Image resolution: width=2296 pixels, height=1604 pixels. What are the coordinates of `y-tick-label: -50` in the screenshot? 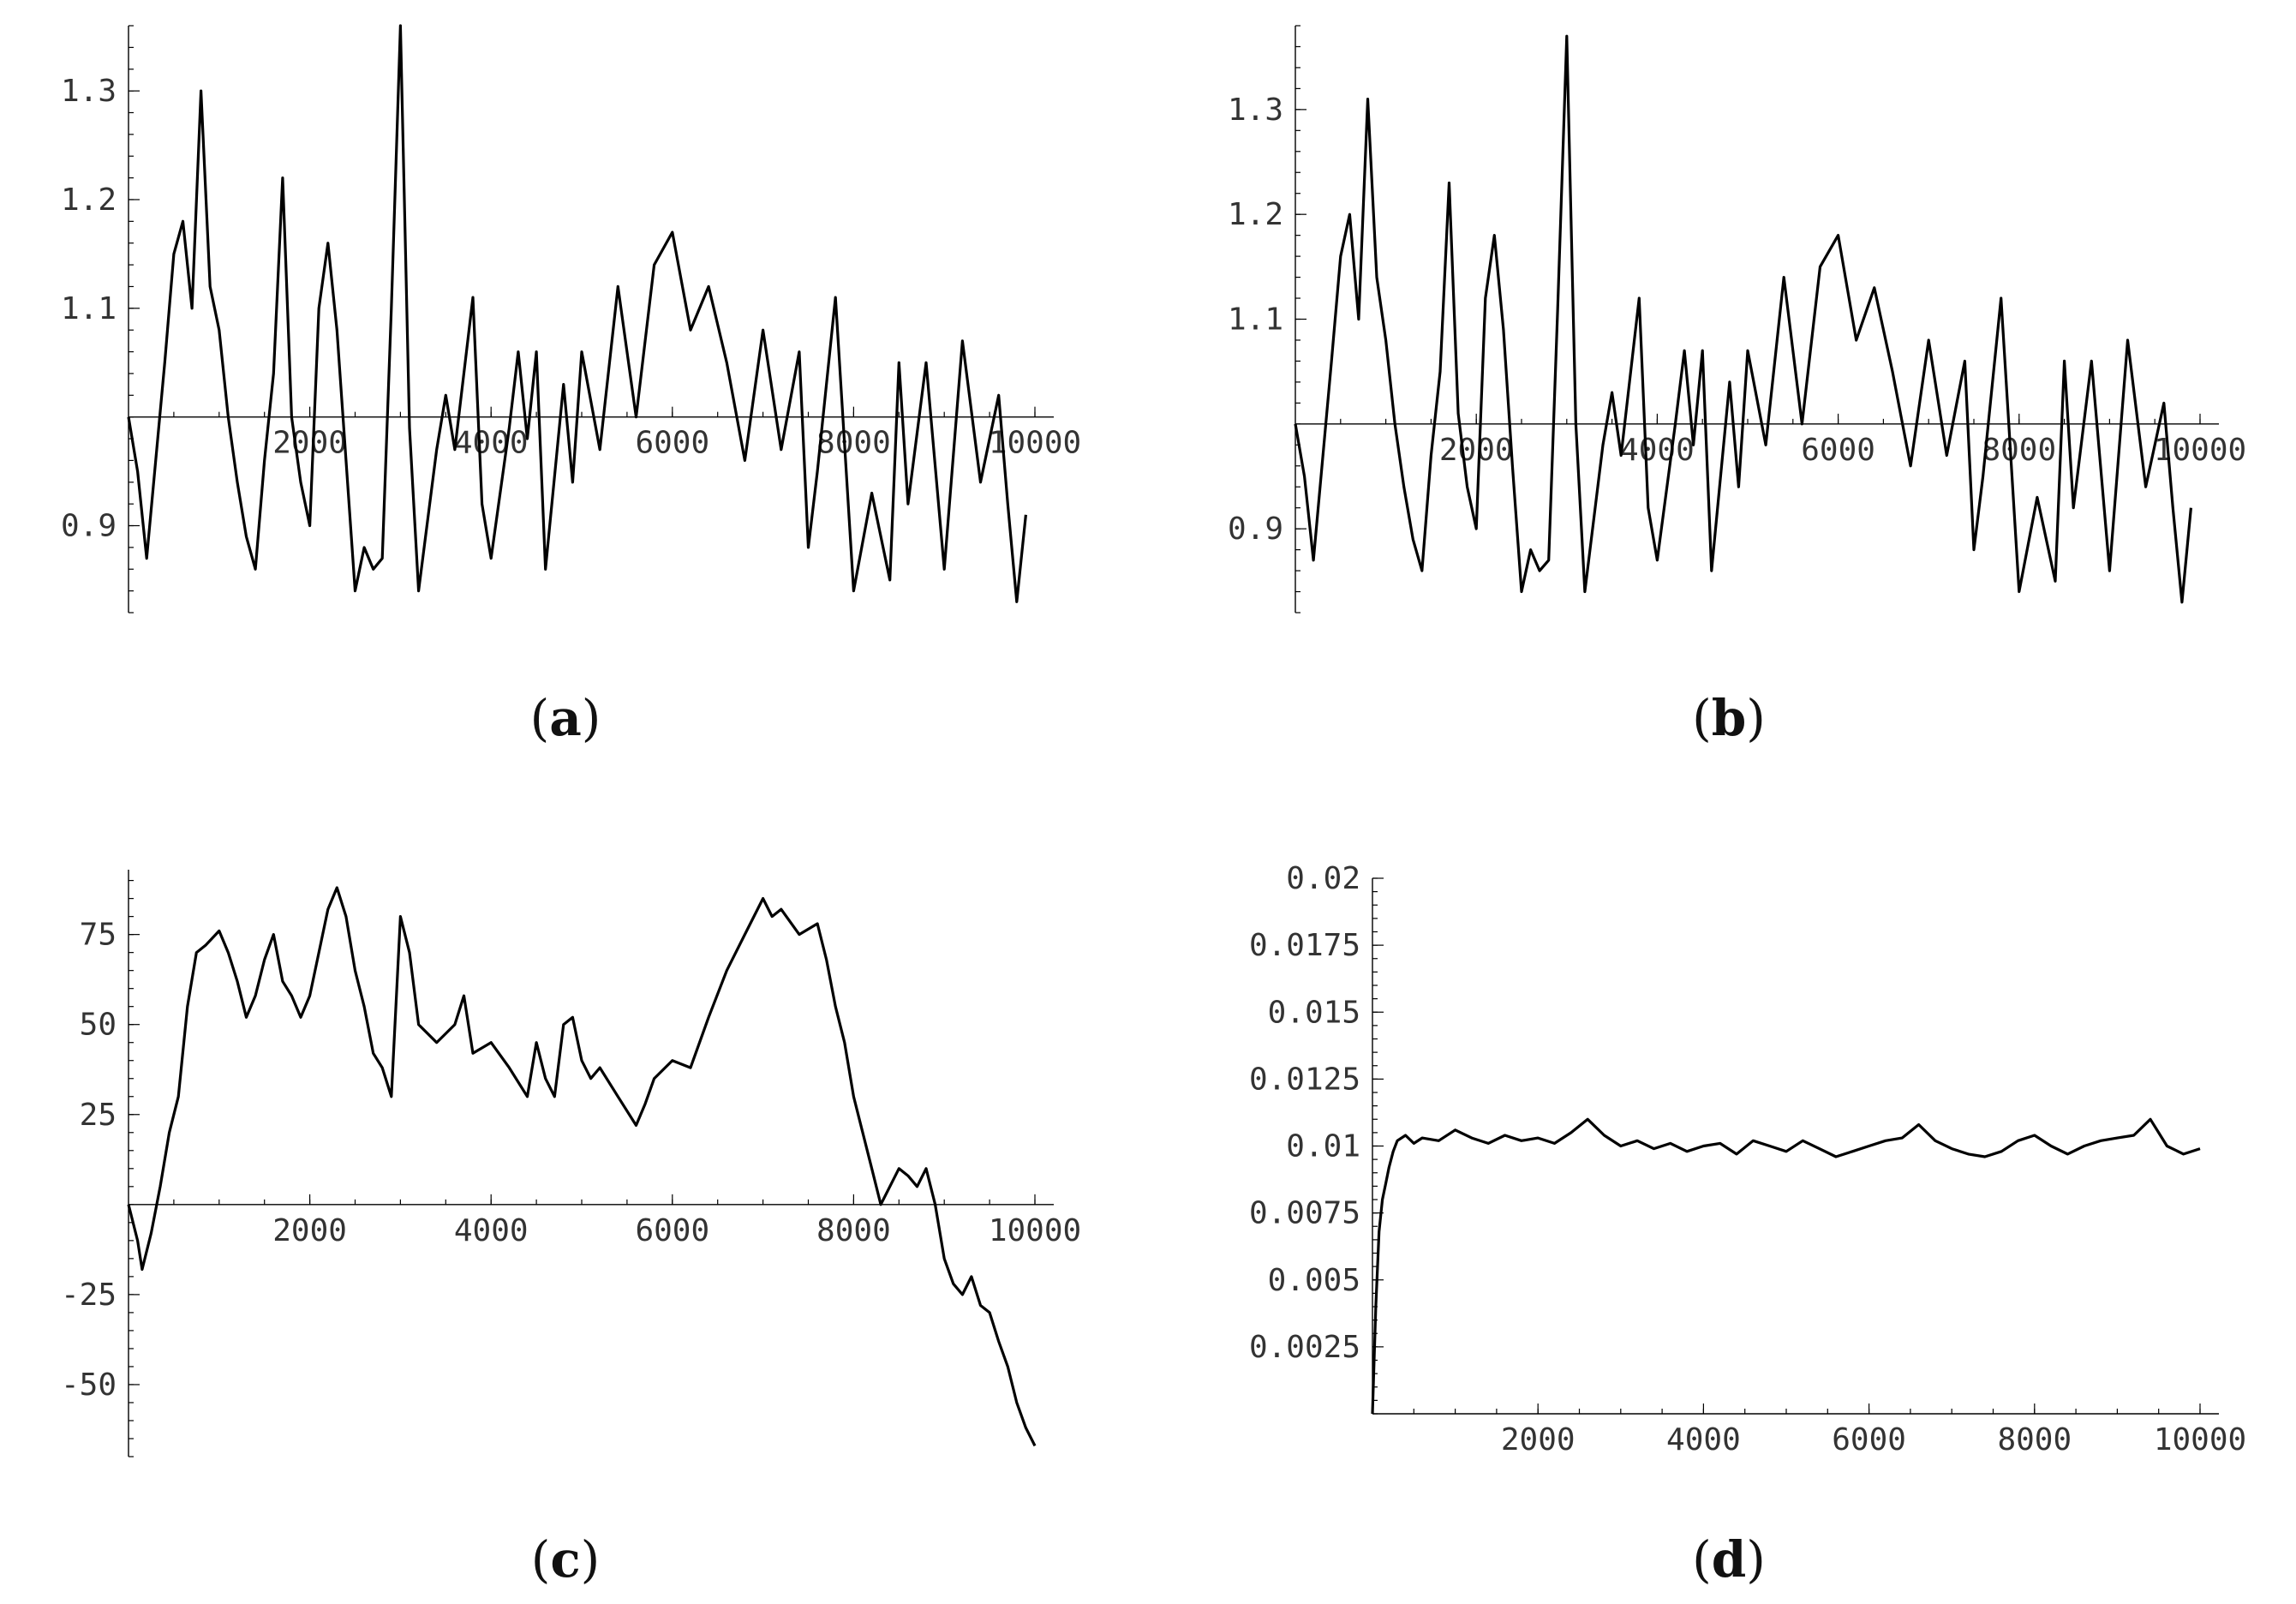 It's located at (89, 1385).